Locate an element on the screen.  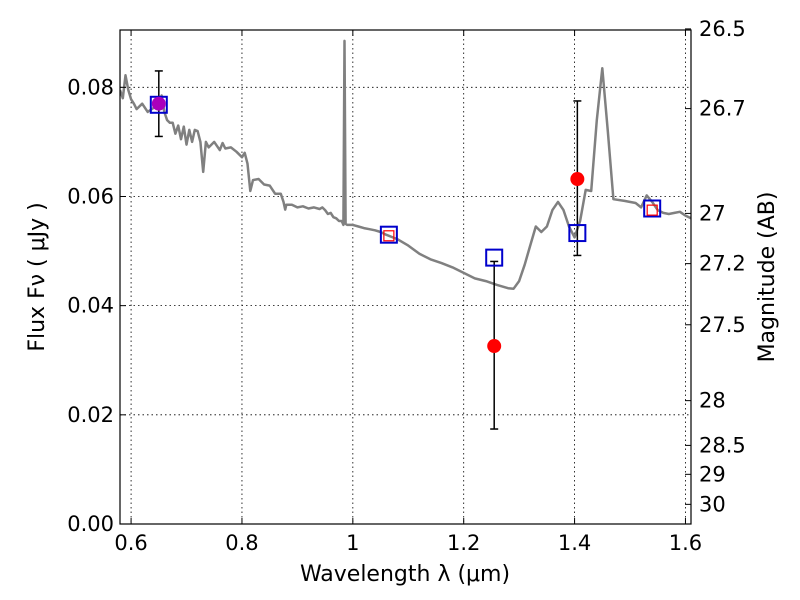
magnitude-tick-label: 28.5 is located at coordinates (722, 445).